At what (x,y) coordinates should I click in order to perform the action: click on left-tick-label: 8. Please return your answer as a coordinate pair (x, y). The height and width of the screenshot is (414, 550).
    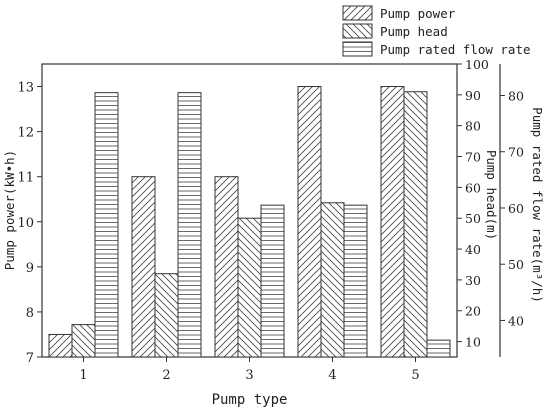
    Looking at the image, I should click on (30, 313).